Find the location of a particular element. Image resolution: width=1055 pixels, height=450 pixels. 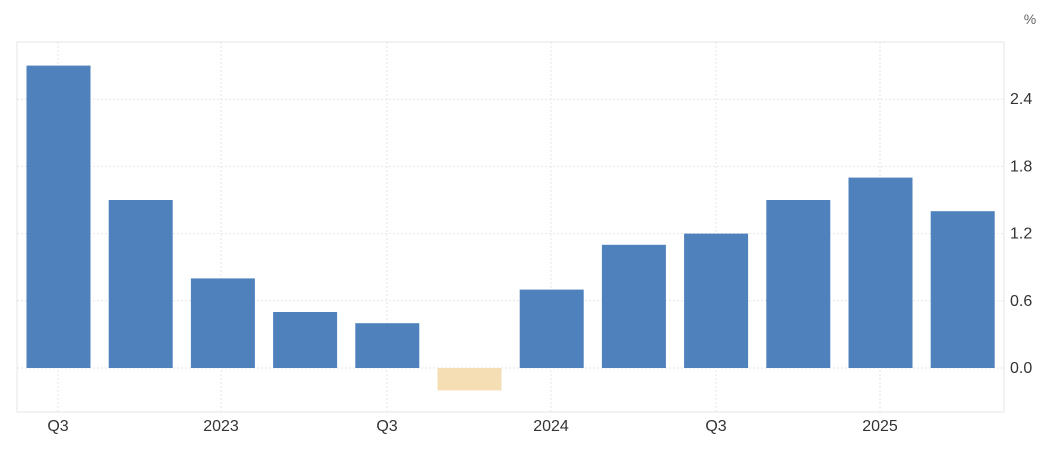

x-tick-label: 2023 is located at coordinates (221, 426).